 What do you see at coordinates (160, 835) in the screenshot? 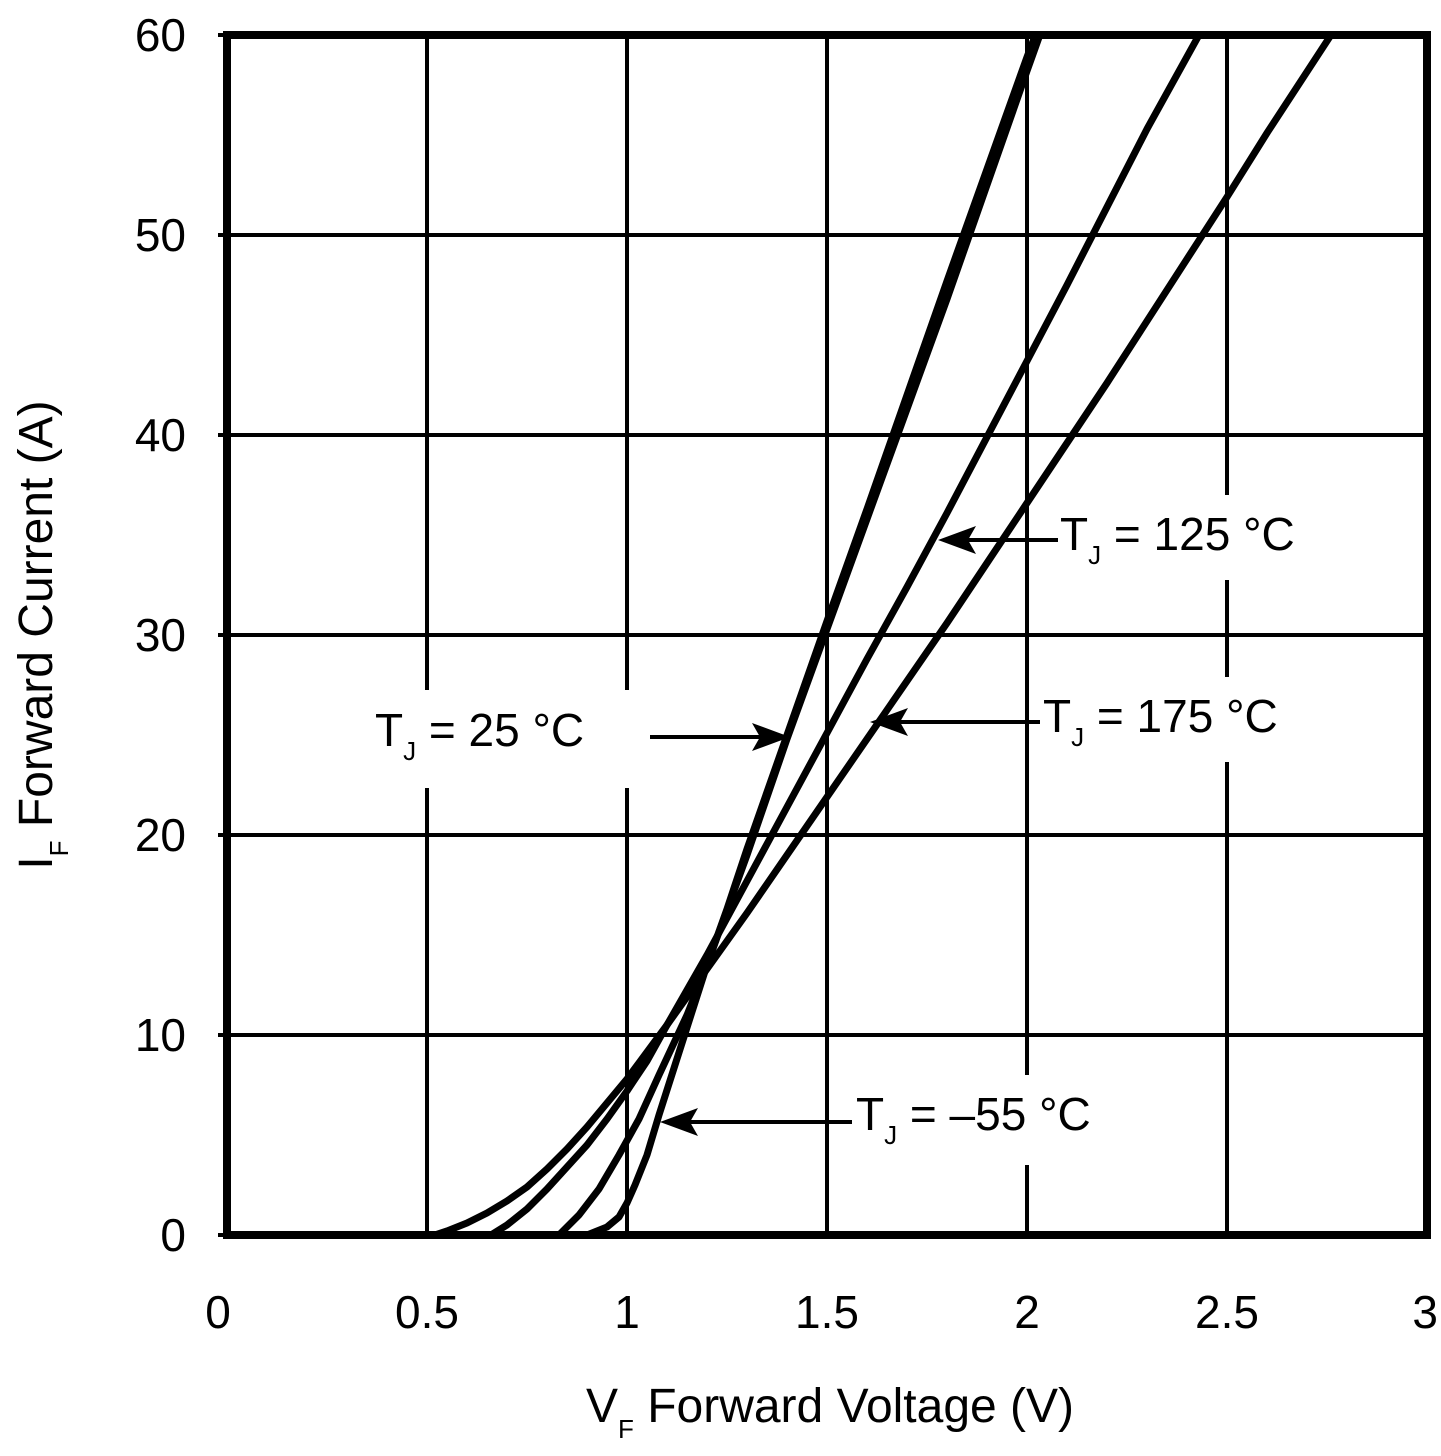
I see `y-tick-label-2: 20` at bounding box center [160, 835].